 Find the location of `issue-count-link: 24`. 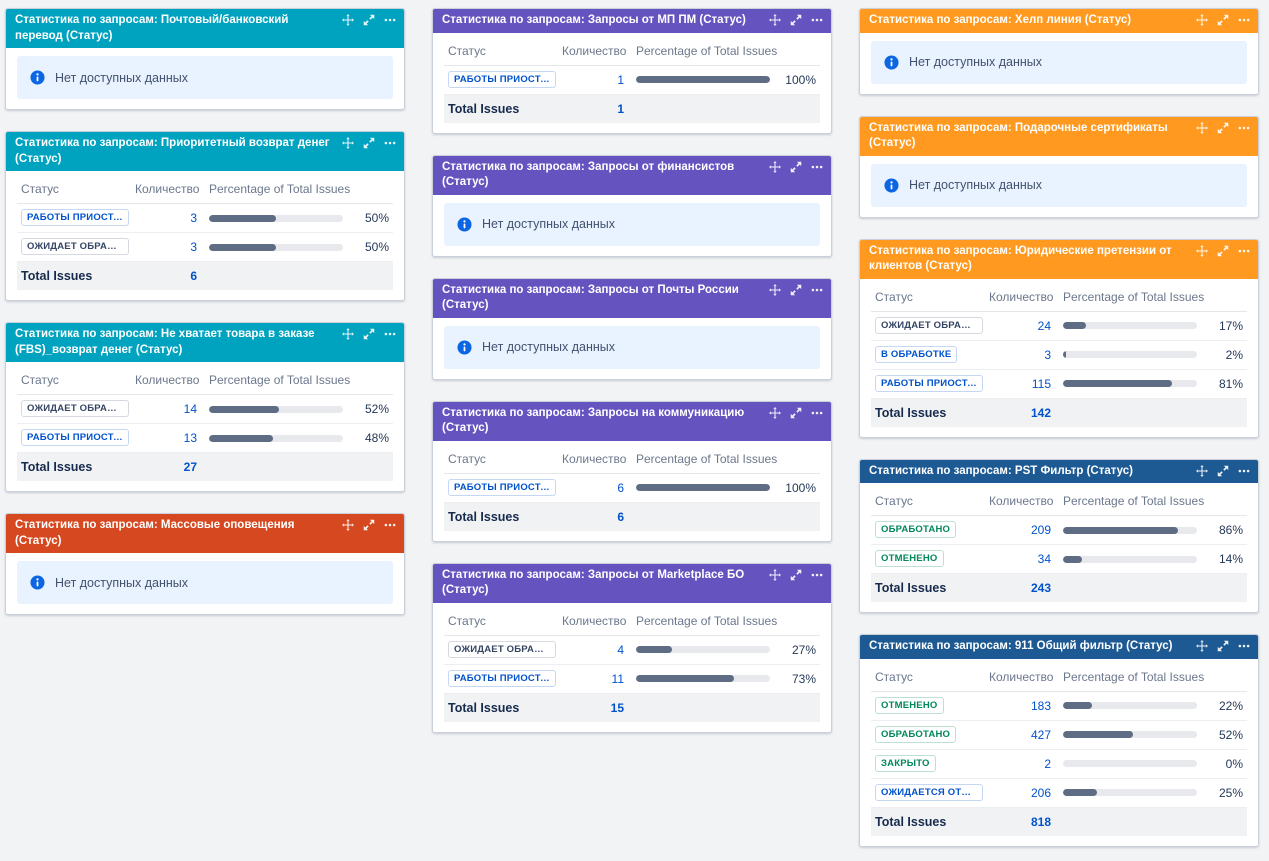

issue-count-link: 24 is located at coordinates (1044, 325).